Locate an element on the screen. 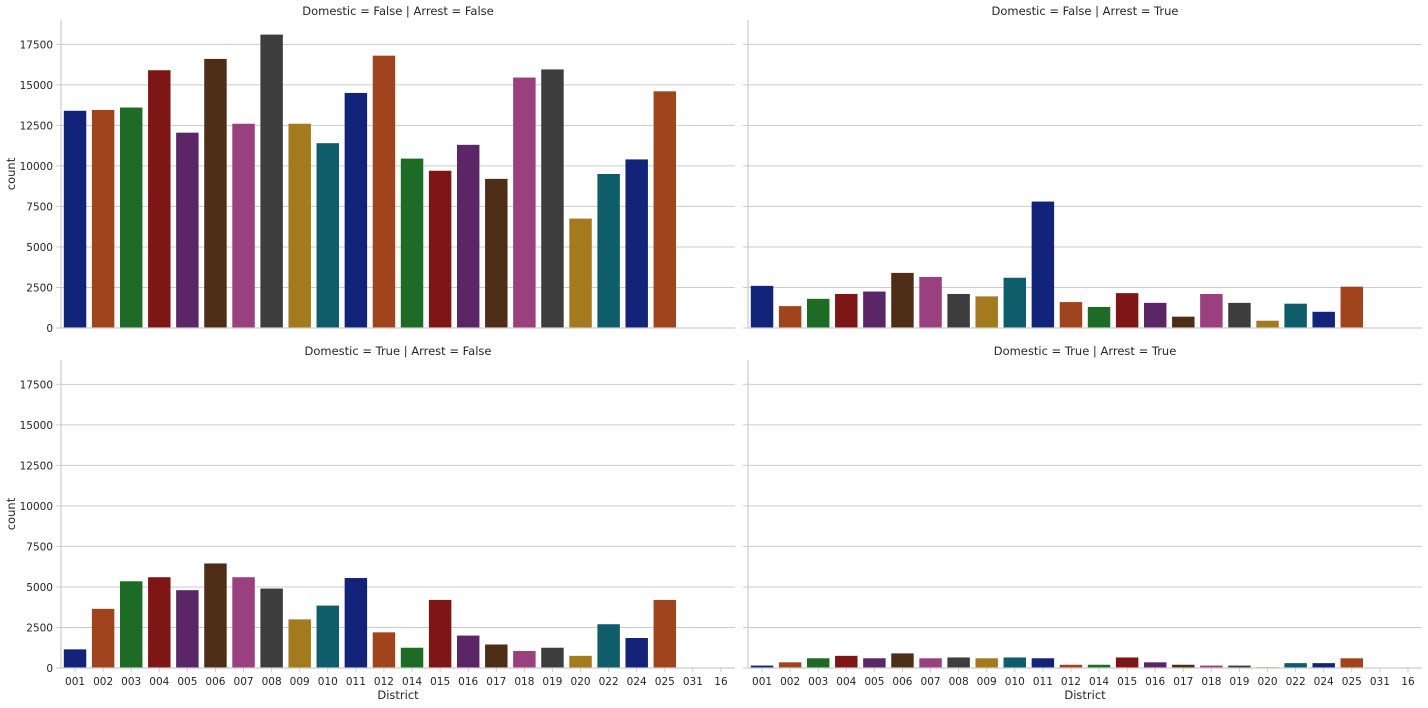 This screenshot has height=708, width=1428. facet-title: Domestic = False | Arrest = False is located at coordinates (397, 11).